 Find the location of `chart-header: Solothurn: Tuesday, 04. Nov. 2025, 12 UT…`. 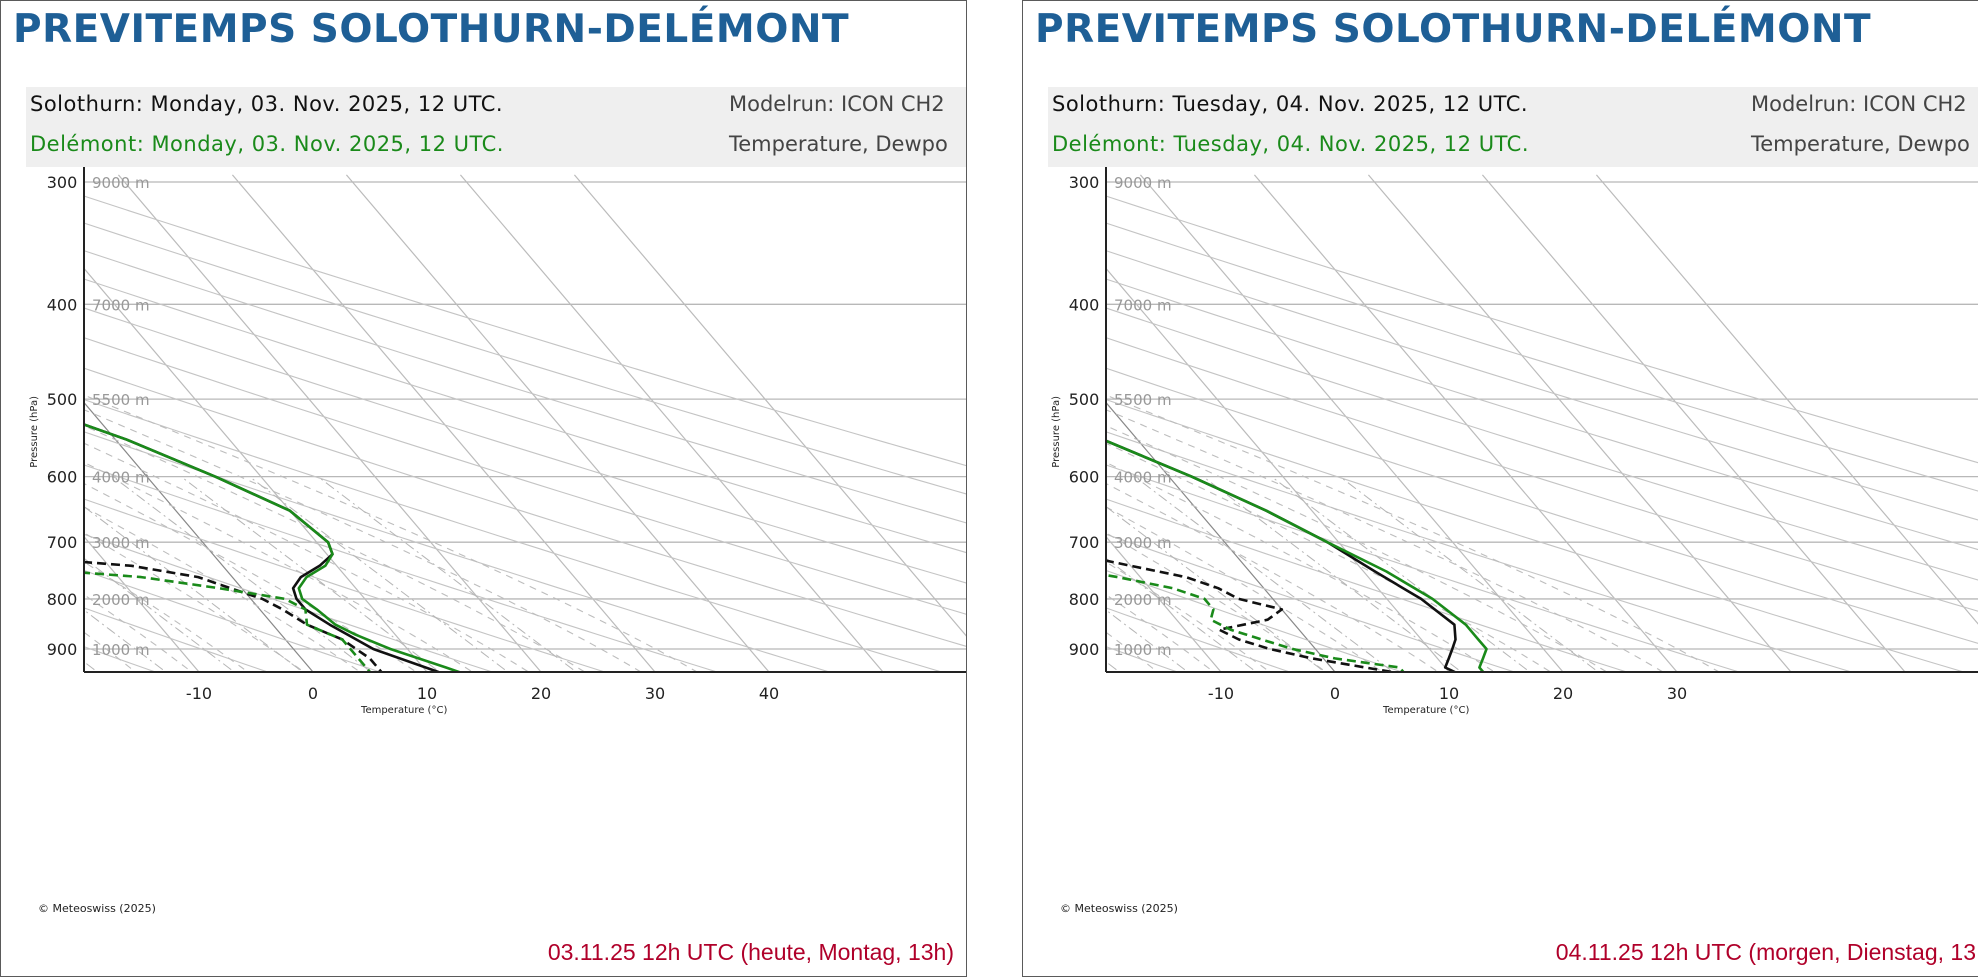

chart-header: Solothurn: Tuesday, 04. Nov. 2025, 12 UT… is located at coordinates (1513, 127).